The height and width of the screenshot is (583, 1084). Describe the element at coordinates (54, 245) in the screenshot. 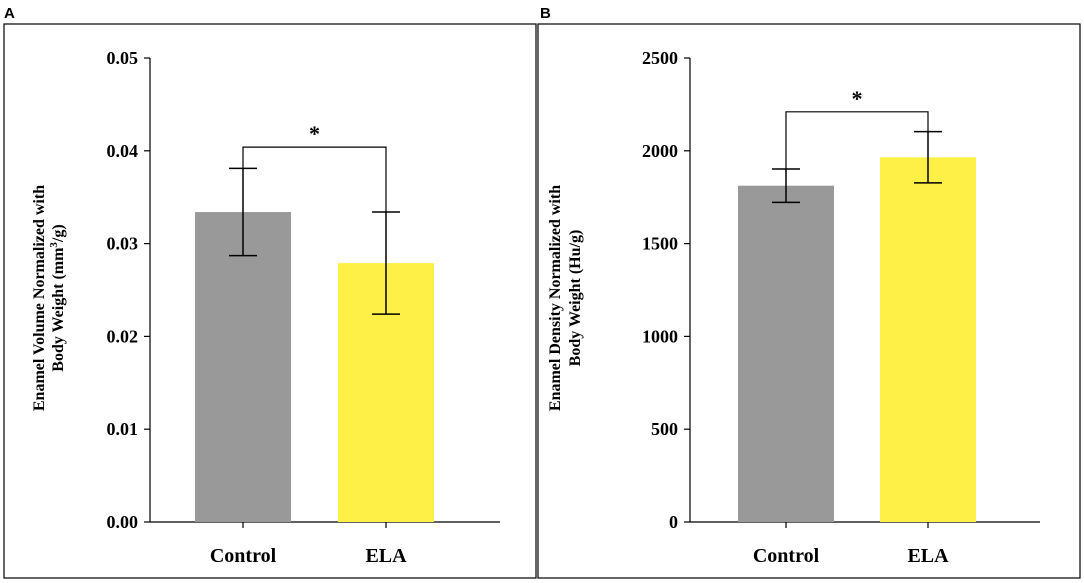

I see `panel-a-ylabel-sup: 3` at that location.